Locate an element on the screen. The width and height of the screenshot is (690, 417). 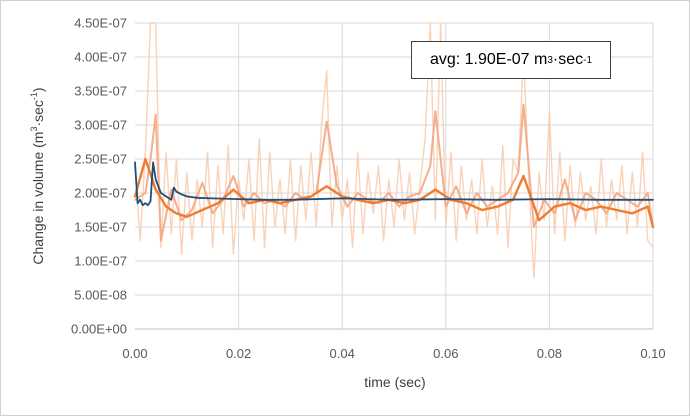
x-tick-label: 0.04 is located at coordinates (342, 353).